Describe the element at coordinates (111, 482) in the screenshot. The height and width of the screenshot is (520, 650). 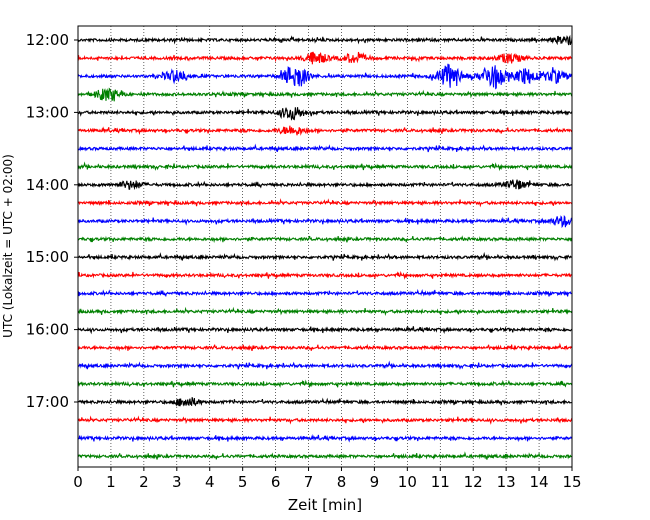
I see `x-tick-label: 1` at that location.